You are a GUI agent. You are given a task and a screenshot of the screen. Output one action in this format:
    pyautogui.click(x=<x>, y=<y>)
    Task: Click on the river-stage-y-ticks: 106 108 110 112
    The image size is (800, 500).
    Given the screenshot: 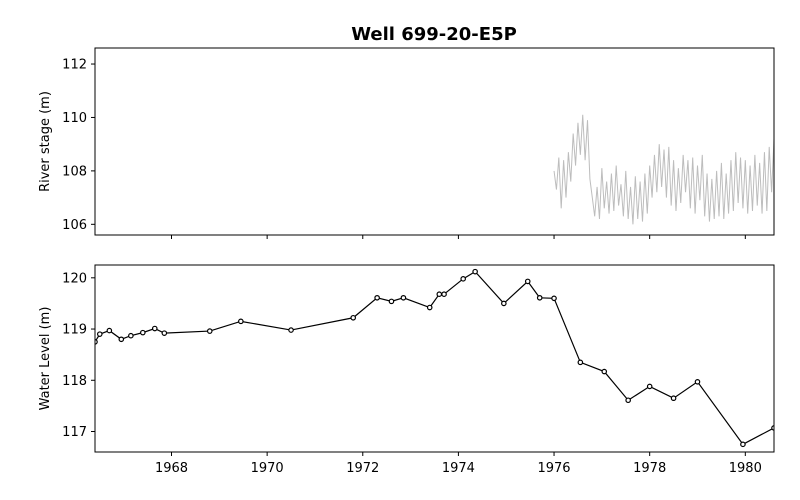 What is the action you would take?
    pyautogui.click(x=78, y=145)
    